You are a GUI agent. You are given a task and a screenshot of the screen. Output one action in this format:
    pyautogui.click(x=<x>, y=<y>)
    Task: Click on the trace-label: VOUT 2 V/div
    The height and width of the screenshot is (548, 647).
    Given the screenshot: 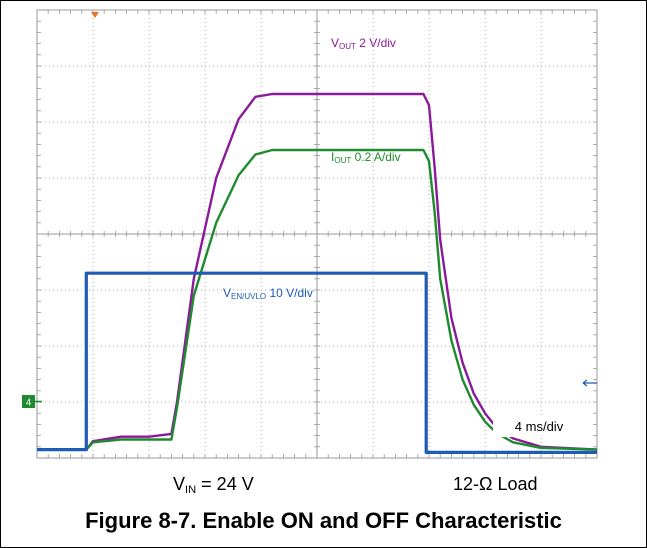 What is the action you would take?
    pyautogui.click(x=363, y=43)
    